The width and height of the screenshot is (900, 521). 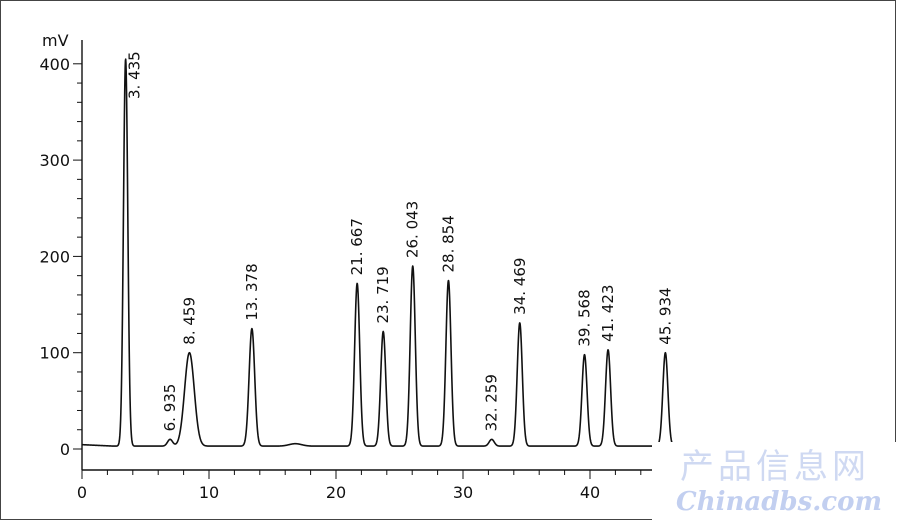 I want to click on x-tick-label: 10, so click(x=209, y=492).